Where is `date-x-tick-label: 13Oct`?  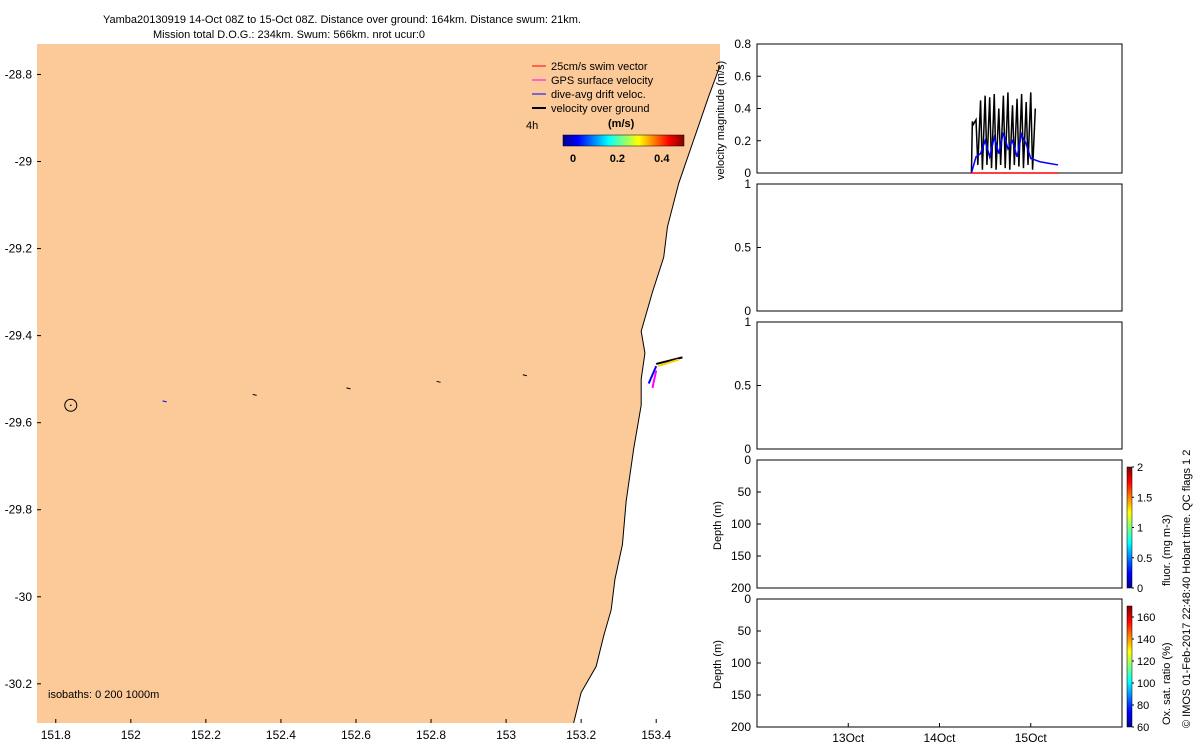 date-x-tick-label: 13Oct is located at coordinates (848, 738).